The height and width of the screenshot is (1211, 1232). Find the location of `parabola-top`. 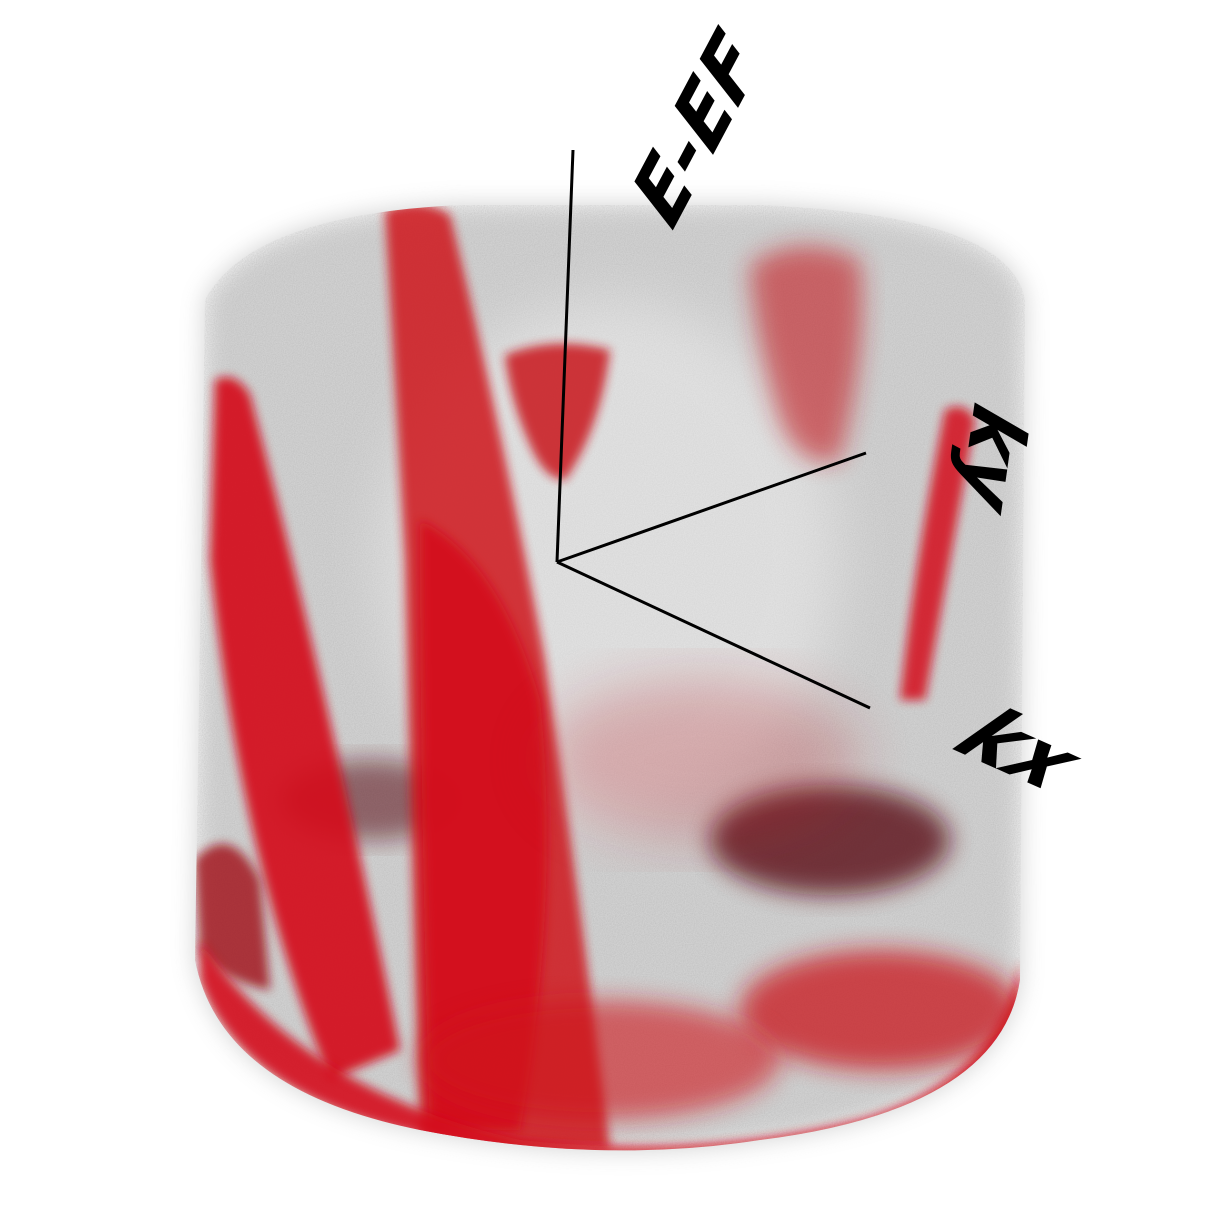

parabola-top is located at coordinates (557, 411).